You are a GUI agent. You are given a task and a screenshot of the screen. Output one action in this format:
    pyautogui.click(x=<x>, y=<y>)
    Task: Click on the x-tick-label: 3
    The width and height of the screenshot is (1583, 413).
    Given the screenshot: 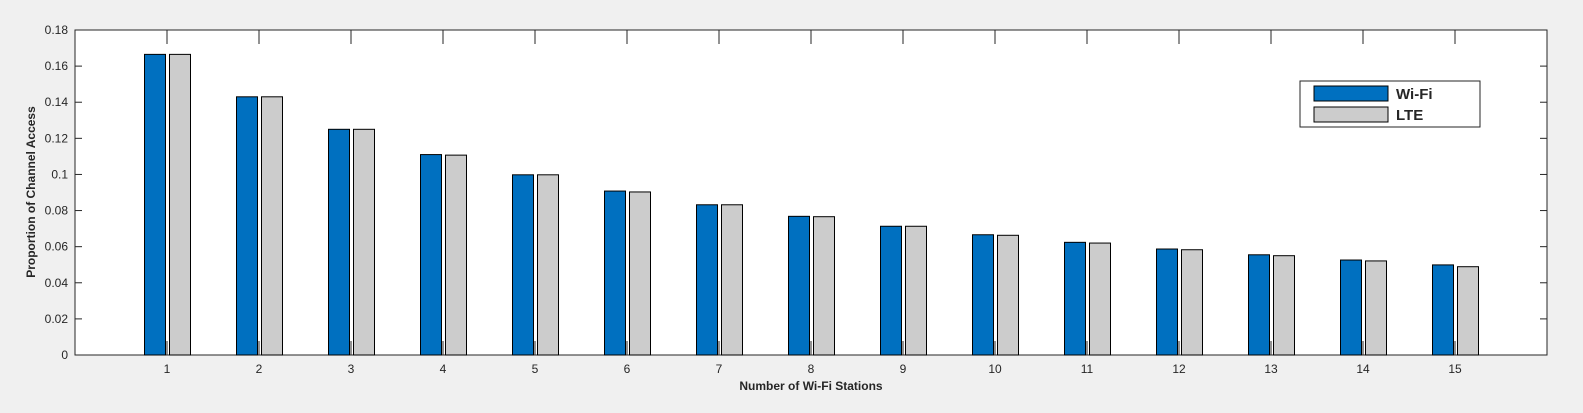 What is the action you would take?
    pyautogui.click(x=351, y=369)
    